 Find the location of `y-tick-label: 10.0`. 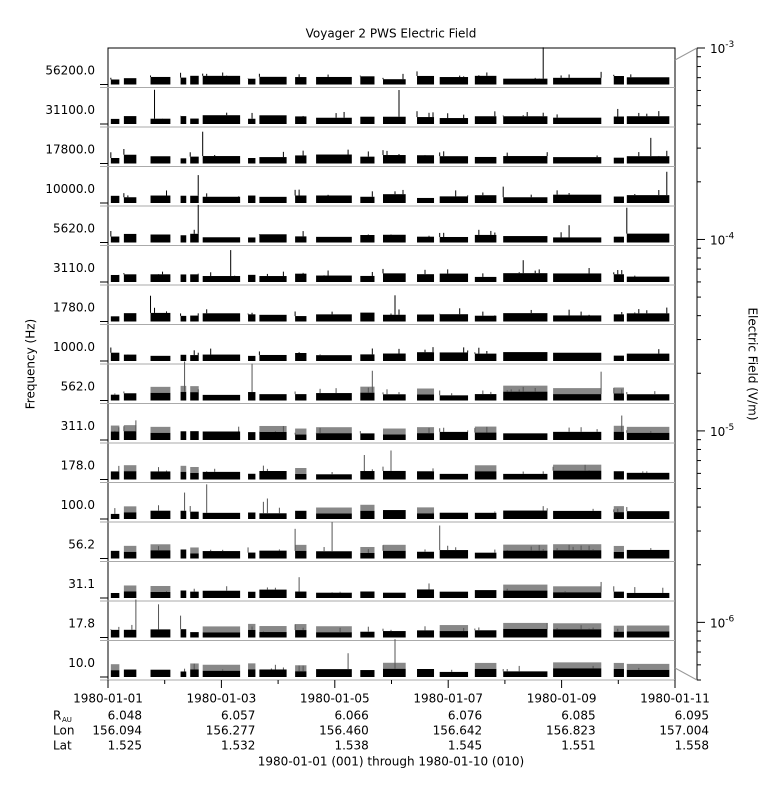

y-tick-label: 10.0 is located at coordinates (81, 663).